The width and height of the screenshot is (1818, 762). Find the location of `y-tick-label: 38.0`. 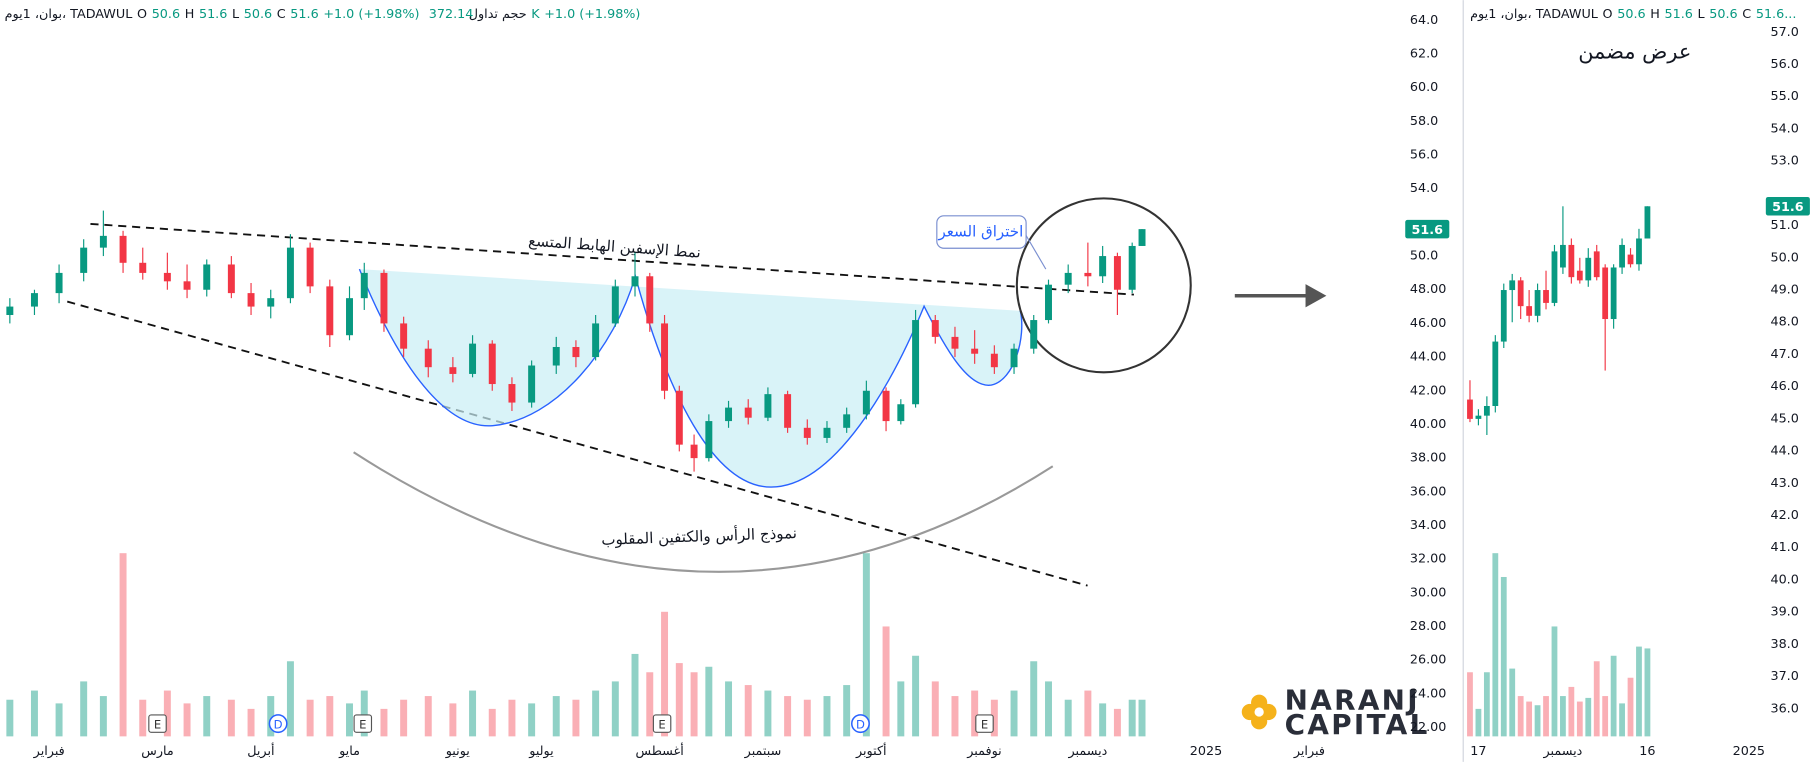

y-tick-label: 38.0 is located at coordinates (1784, 644).